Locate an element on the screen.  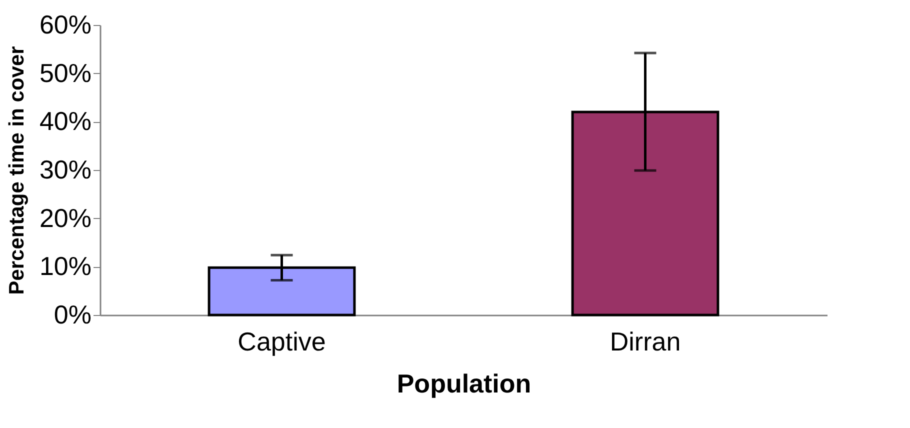
y-axis-title: Percentage time in cover is located at coordinates (16, 170).